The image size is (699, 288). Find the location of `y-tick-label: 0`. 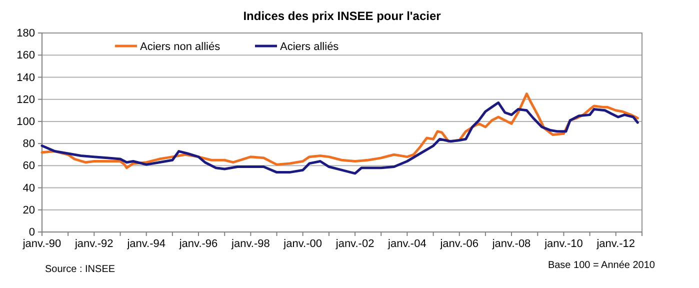

y-tick-label: 0 is located at coordinates (31, 232).